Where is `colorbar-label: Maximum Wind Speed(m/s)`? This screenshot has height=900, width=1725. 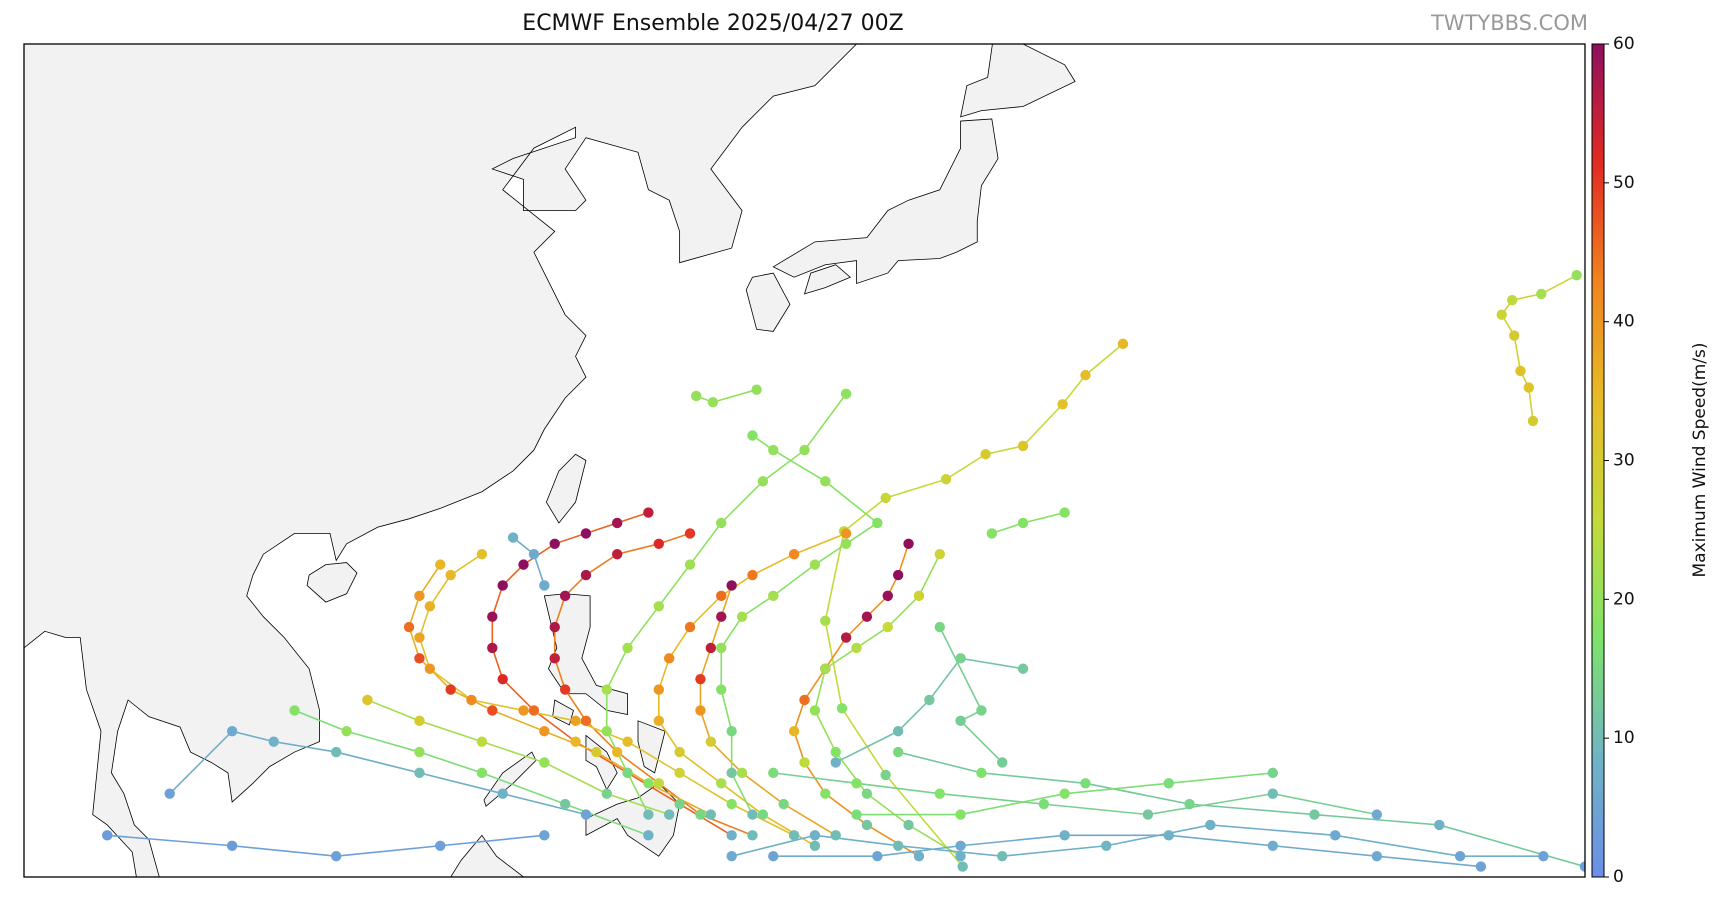 colorbar-label: Maximum Wind Speed(m/s) is located at coordinates (1700, 460).